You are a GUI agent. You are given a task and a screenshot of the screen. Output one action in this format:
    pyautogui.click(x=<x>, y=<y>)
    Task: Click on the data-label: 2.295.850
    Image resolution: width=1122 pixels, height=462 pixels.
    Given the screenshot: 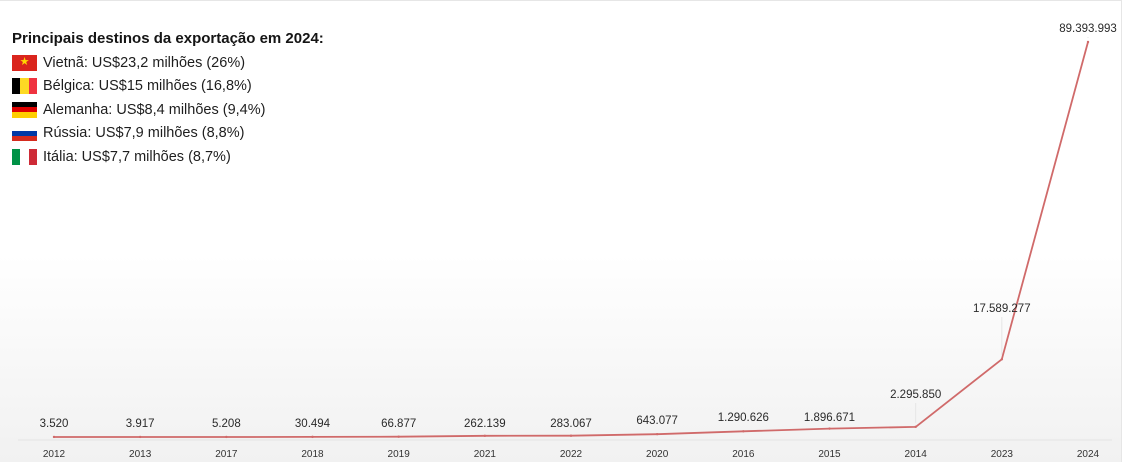 What is the action you would take?
    pyautogui.click(x=915, y=395)
    